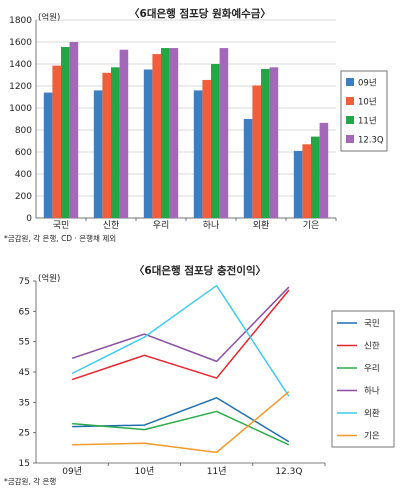 This screenshot has width=400, height=496. I want to click on x-tick-label: 우리, so click(161, 225).